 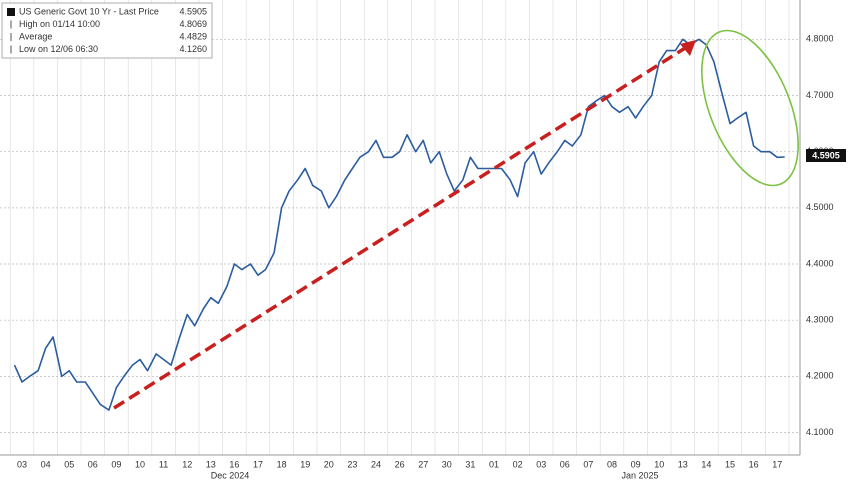 What do you see at coordinates (376, 464) in the screenshot?
I see `x-tick-label: 24` at bounding box center [376, 464].